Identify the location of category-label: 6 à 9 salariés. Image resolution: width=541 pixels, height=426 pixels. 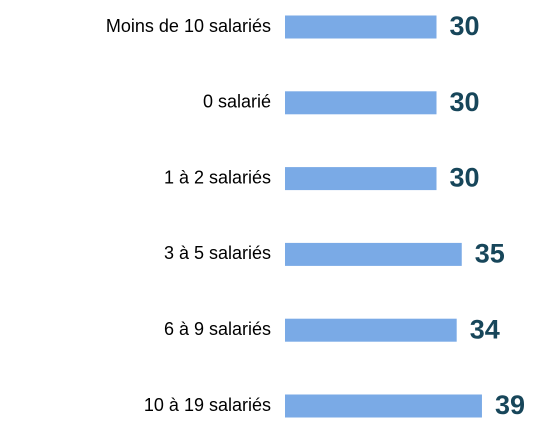
(217, 329).